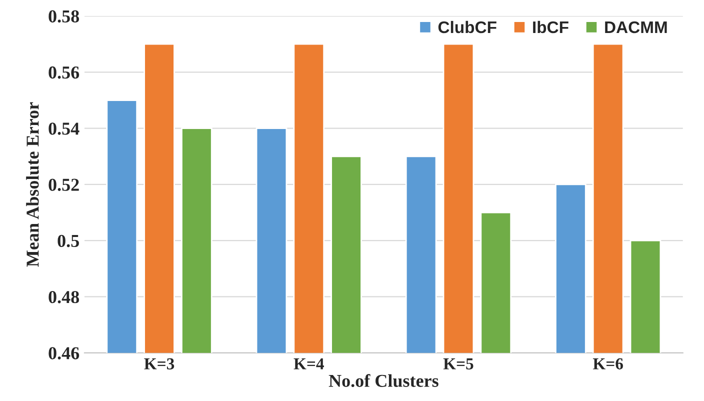 The height and width of the screenshot is (401, 704). I want to click on legend-label: ClubCF, so click(467, 27).